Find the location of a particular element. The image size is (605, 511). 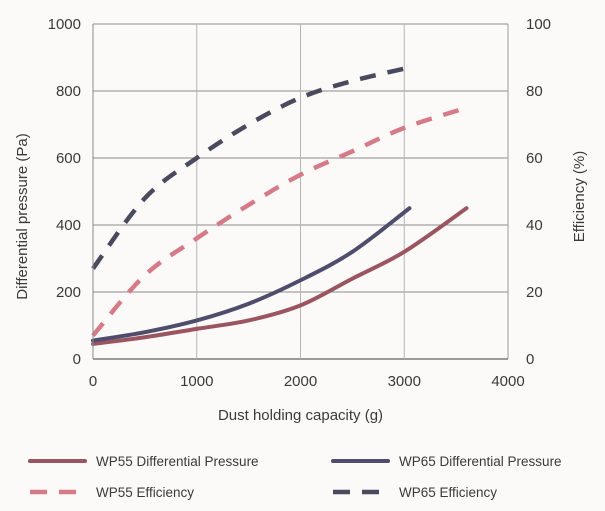

legend-label: WP55 Differential Pressure is located at coordinates (177, 461).